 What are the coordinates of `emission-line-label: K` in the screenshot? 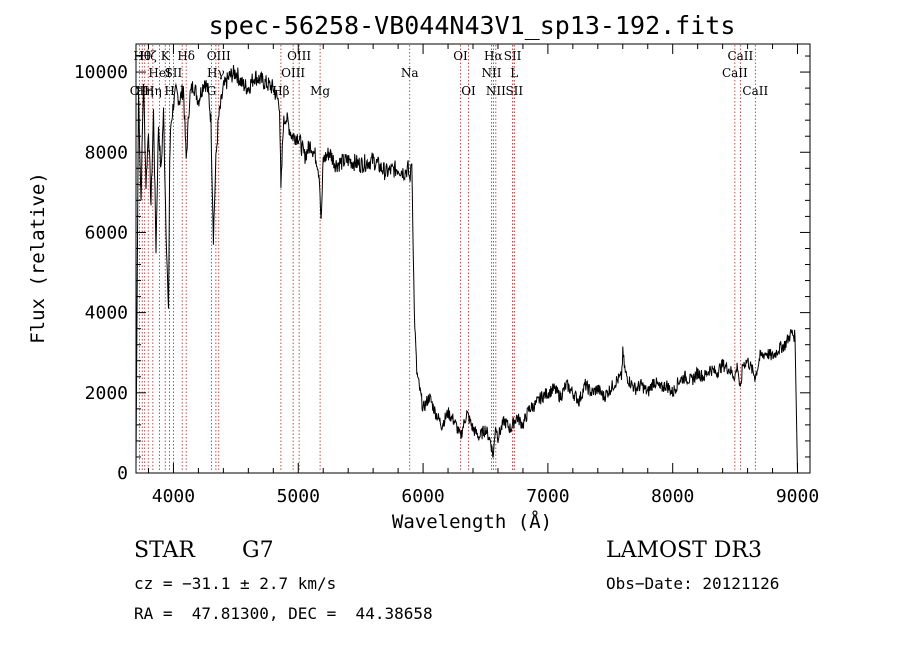 It's located at (166, 56).